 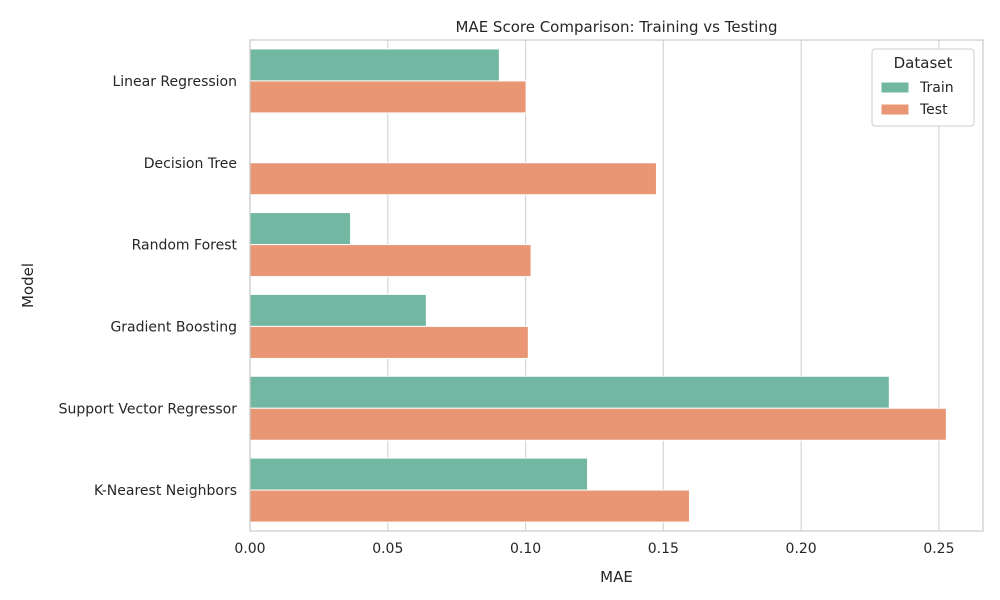 I want to click on x-axis-label: MAE, so click(x=616, y=577).